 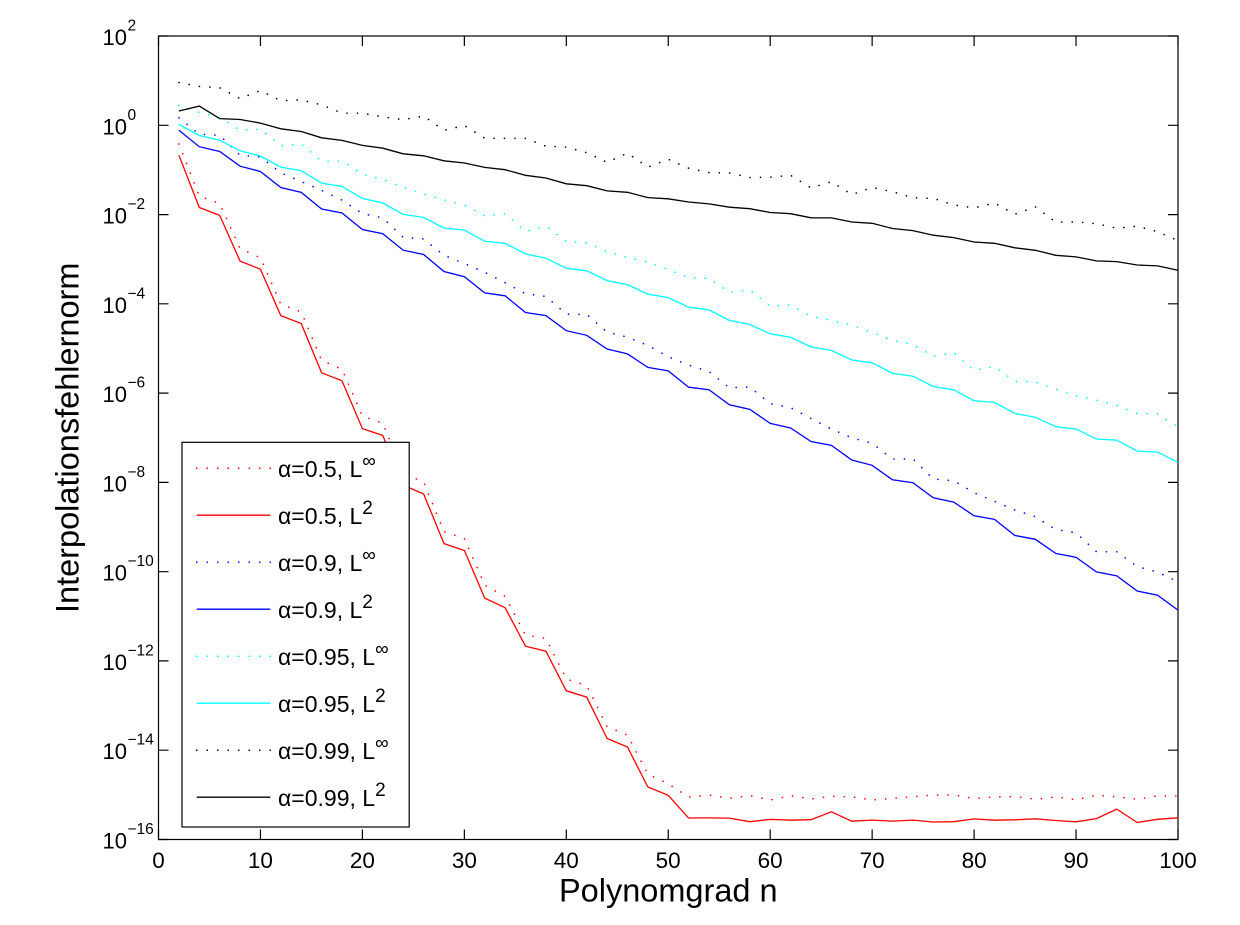 What do you see at coordinates (327, 466) in the screenshot?
I see `svg-text: α=0.5, L∞` at bounding box center [327, 466].